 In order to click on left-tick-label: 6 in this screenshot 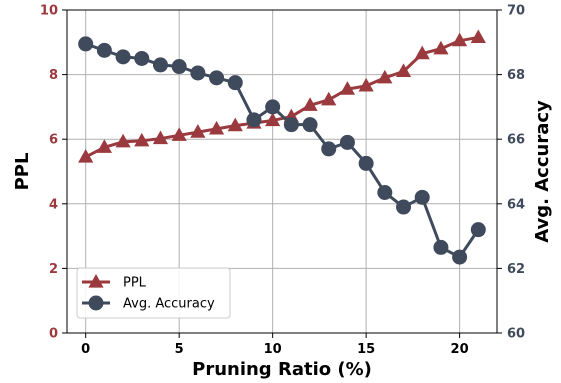, I will do `click(53, 140)`.